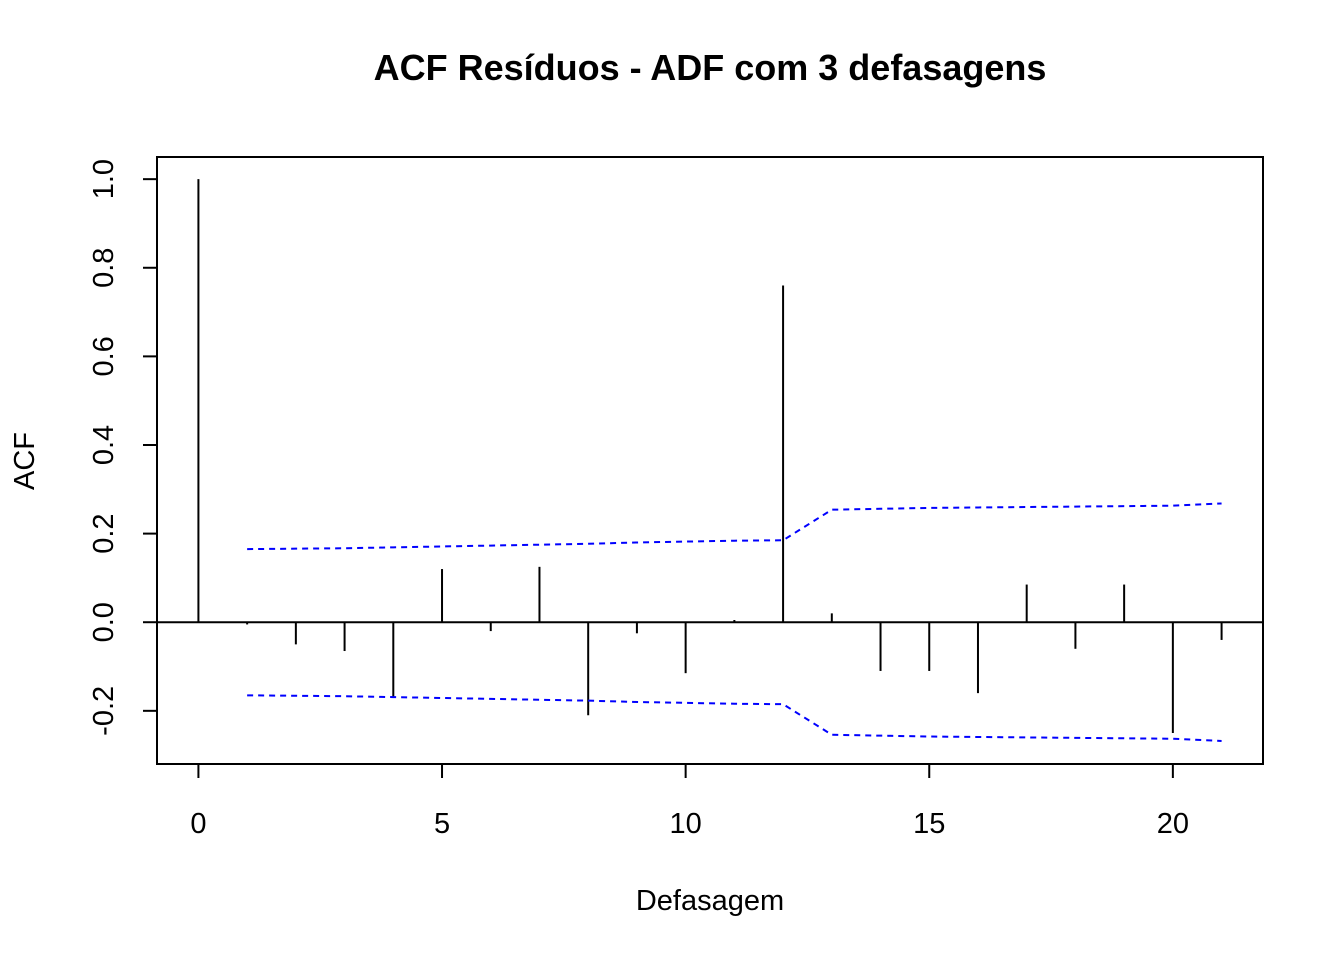 Image resolution: width=1344 pixels, height=960 pixels. I want to click on x-tick-label: 15, so click(929, 824).